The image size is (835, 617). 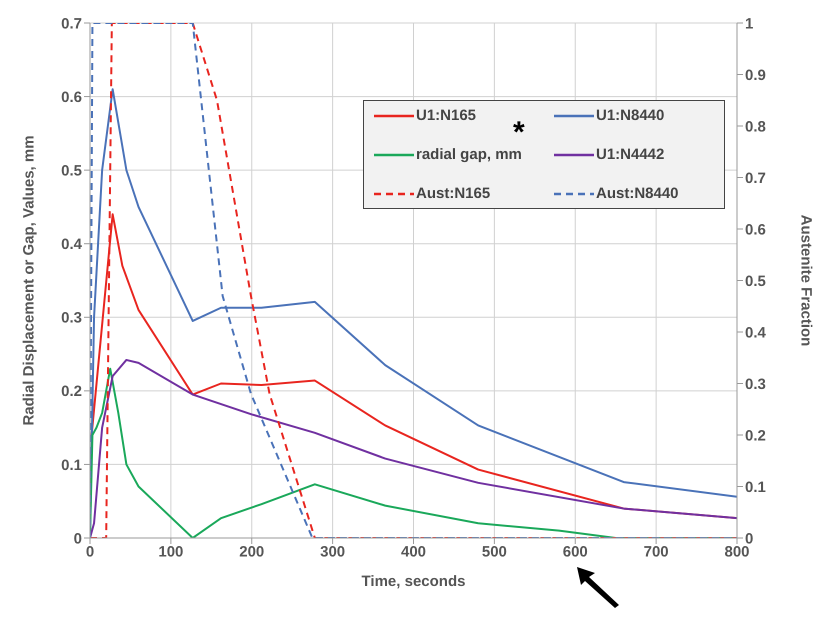 What do you see at coordinates (71, 97) in the screenshot?
I see `y-tick-label: 0.6` at bounding box center [71, 97].